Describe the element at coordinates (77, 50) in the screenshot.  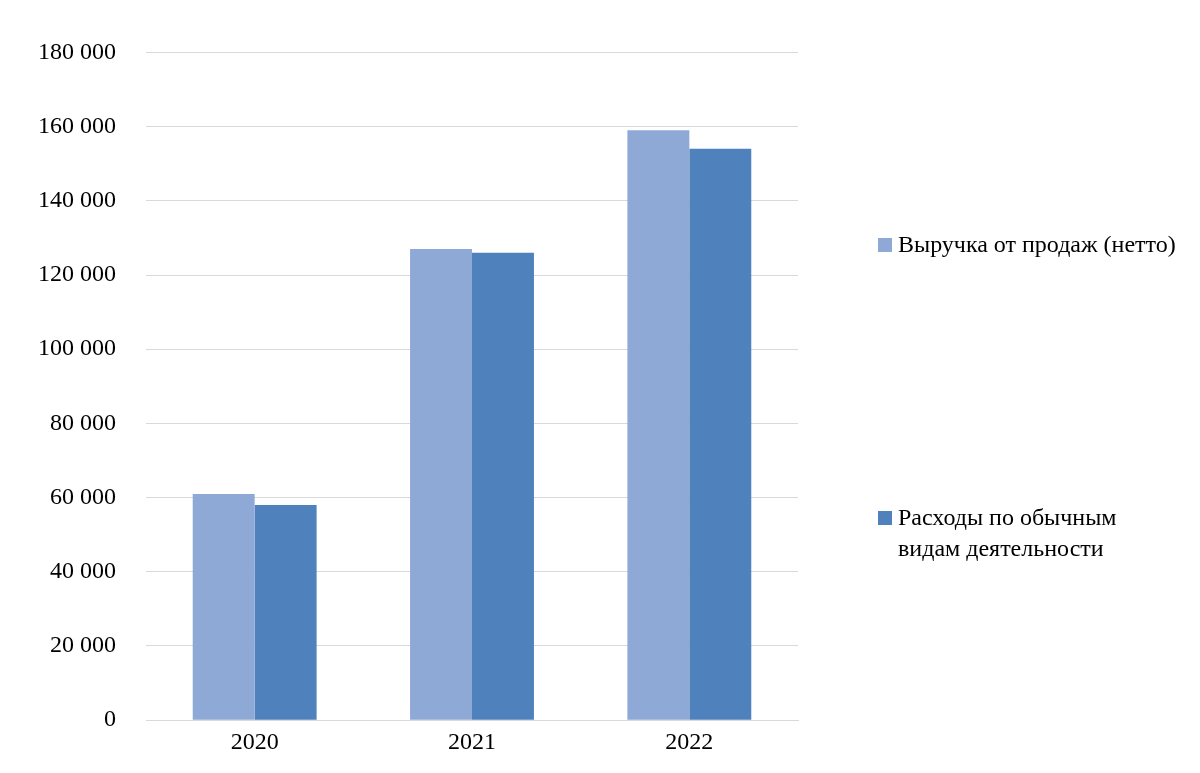
I see `y-tick-label: 180 000` at that location.